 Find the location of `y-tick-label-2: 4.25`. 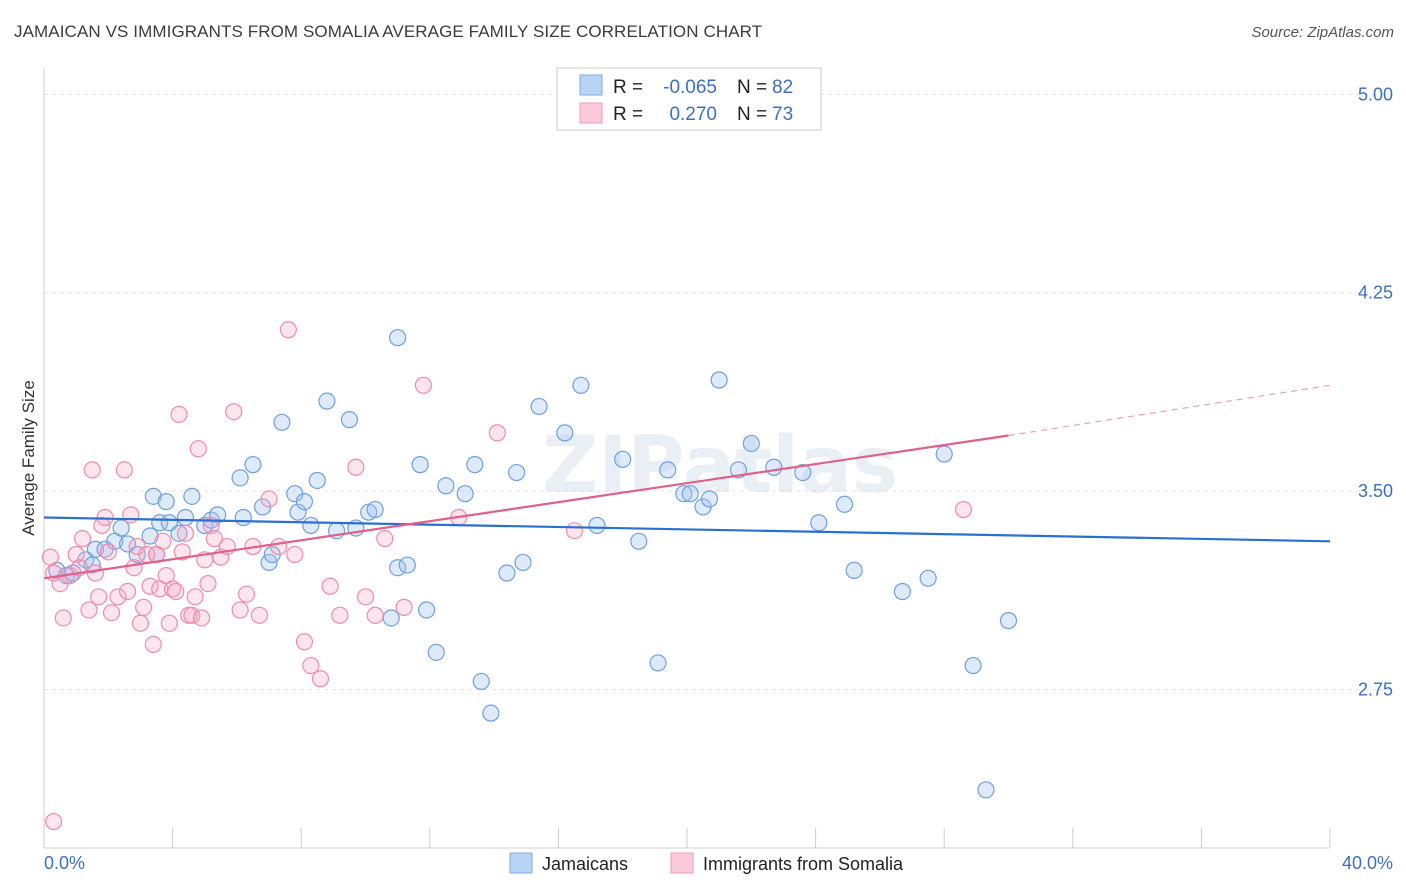

y-tick-label-2: 4.25 is located at coordinates (1375, 293).